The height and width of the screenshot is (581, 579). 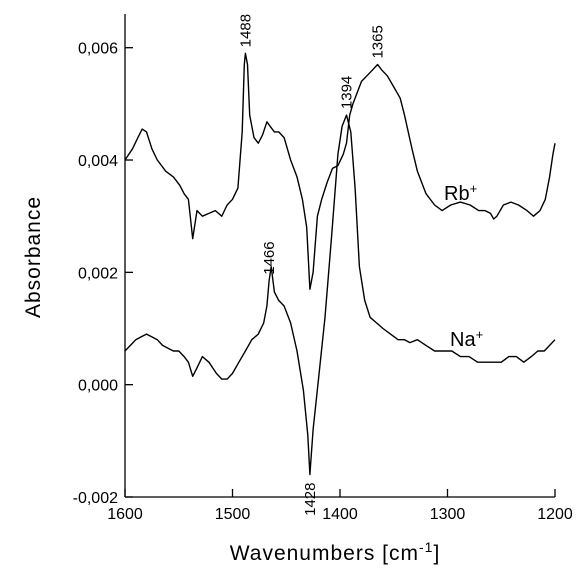 What do you see at coordinates (555, 514) in the screenshot?
I see `x-tick-label: 1200` at bounding box center [555, 514].